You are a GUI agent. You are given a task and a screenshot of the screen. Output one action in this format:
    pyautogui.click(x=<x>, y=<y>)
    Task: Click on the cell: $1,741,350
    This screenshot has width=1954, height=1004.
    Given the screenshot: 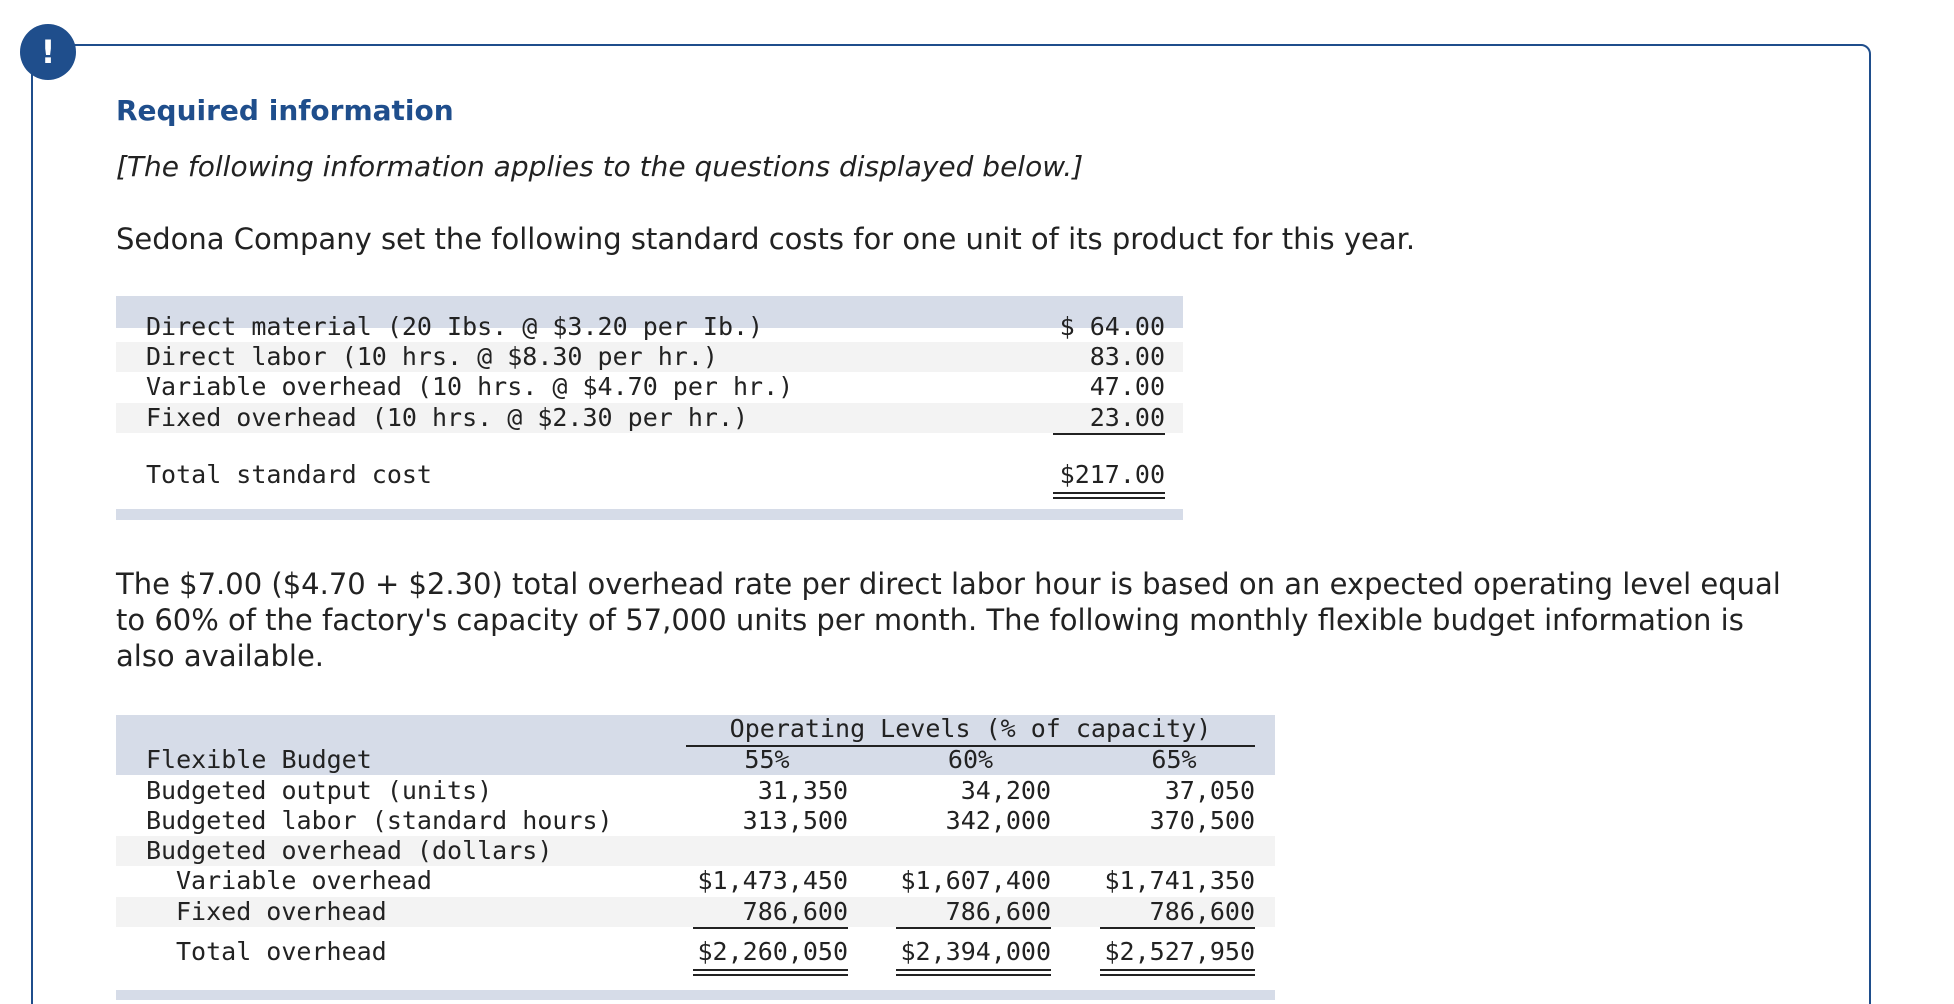 What is the action you would take?
    pyautogui.click(x=1179, y=880)
    